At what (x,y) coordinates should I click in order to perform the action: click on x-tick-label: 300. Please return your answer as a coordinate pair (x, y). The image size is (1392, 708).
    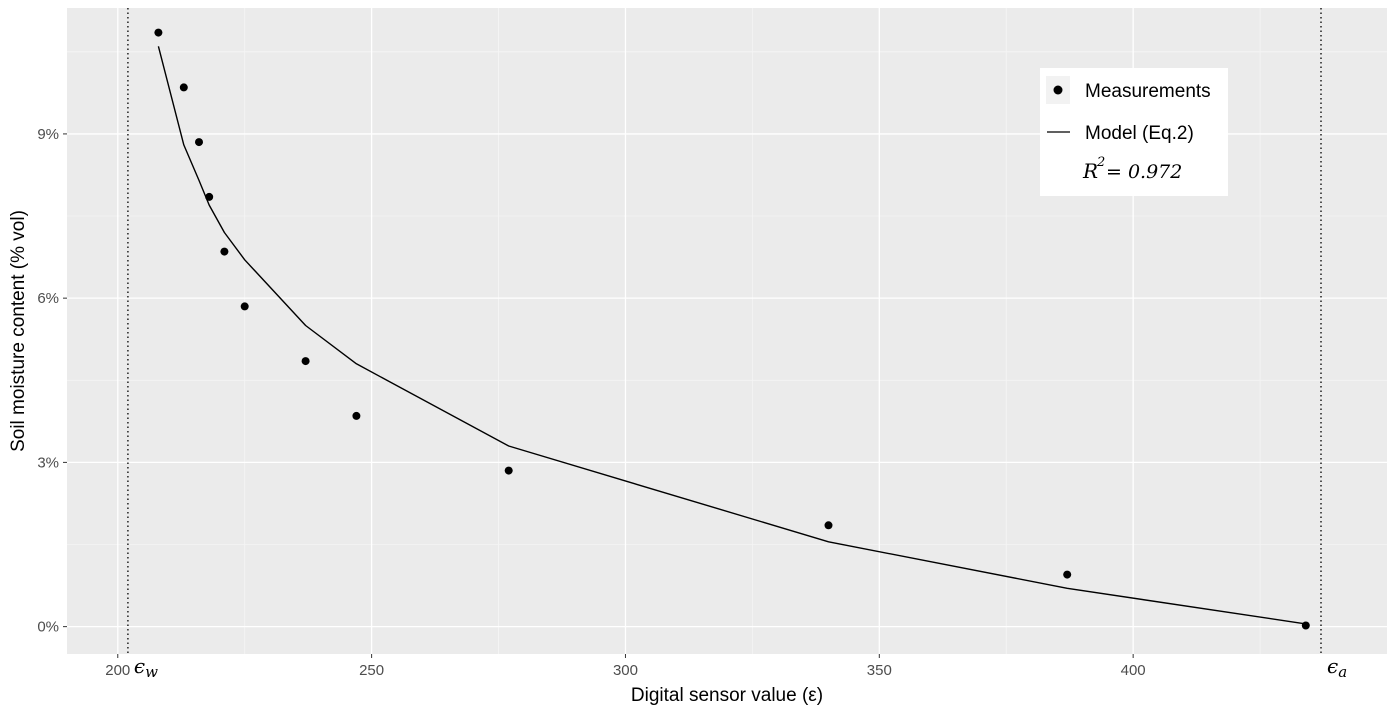
    Looking at the image, I should click on (625, 670).